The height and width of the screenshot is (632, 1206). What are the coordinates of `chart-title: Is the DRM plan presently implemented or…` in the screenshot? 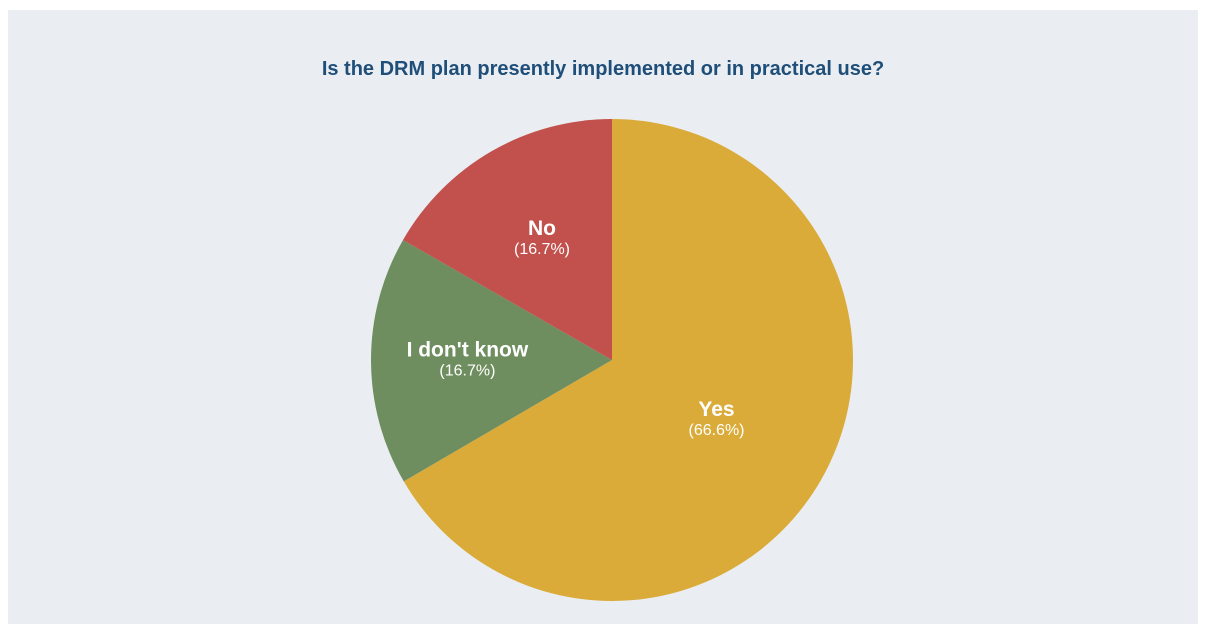 It's located at (603, 69).